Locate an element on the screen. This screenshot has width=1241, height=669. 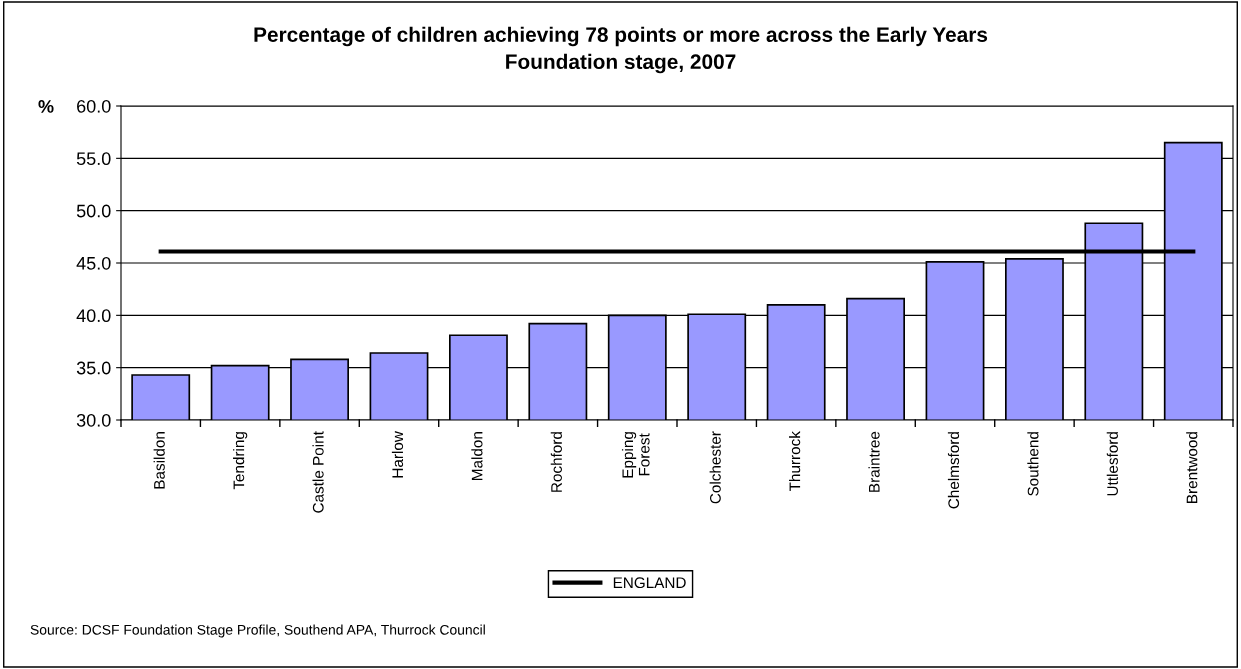
y-tick-label: 55.0 is located at coordinates (93, 159).